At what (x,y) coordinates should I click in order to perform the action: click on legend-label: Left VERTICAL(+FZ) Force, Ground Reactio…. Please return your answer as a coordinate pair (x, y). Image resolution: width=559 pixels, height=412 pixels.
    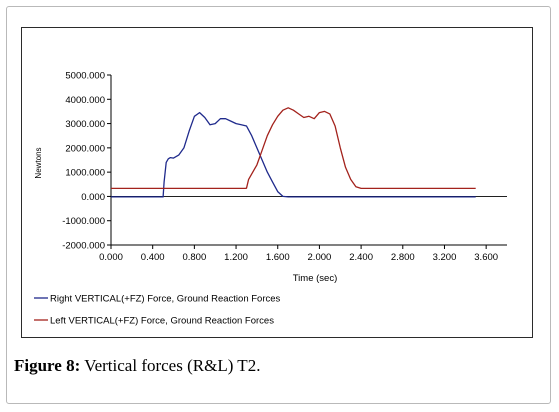
    Looking at the image, I should click on (162, 321).